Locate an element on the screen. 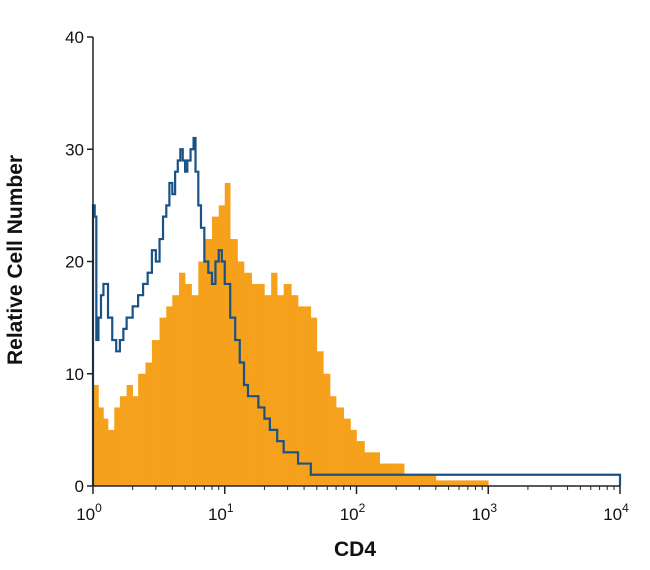 This screenshot has width=650, height=570. x-tick-exponent: 1 is located at coordinates (230, 508).